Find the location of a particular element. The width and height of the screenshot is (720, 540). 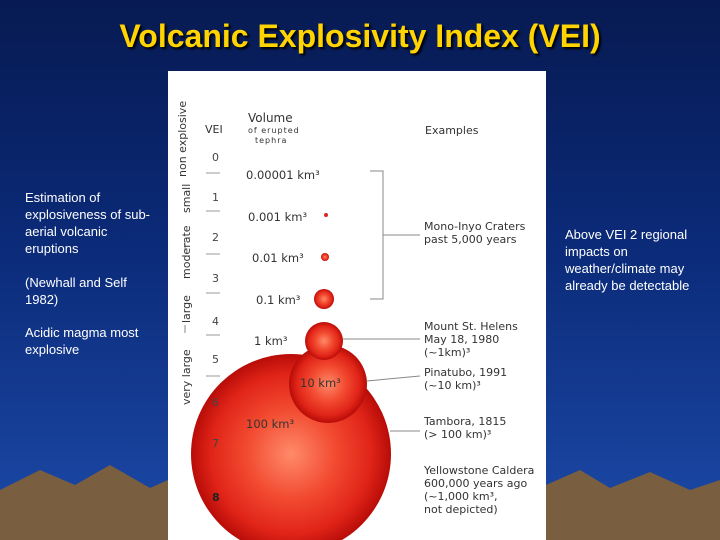

slide-title: Volcanic Explosivity Index (VEI) is located at coordinates (360, 36).